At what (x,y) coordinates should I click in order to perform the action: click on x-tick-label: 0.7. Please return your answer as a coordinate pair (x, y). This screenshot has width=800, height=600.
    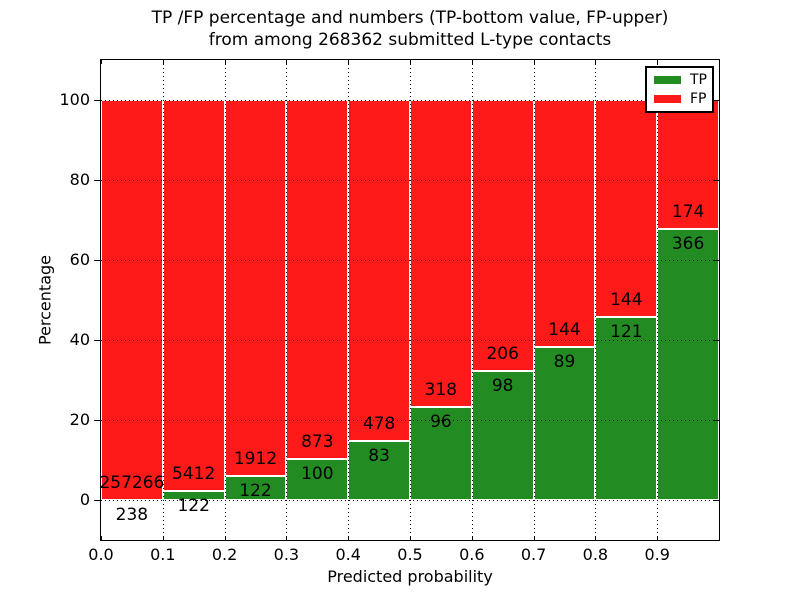
    Looking at the image, I should click on (533, 554).